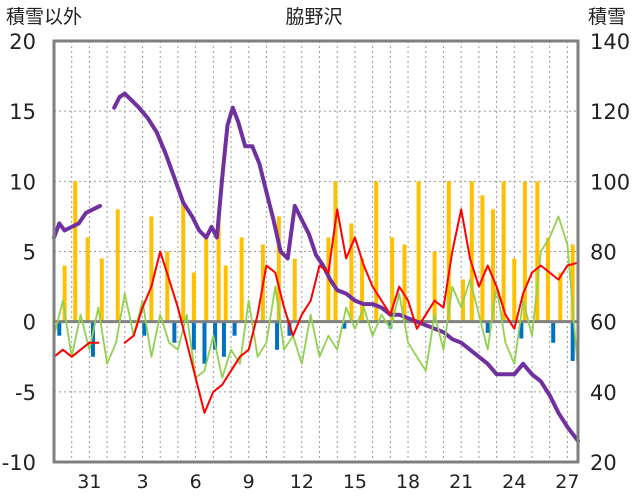 Image resolution: width=636 pixels, height=501 pixels. I want to click on x-tick-0: 31, so click(89, 482).